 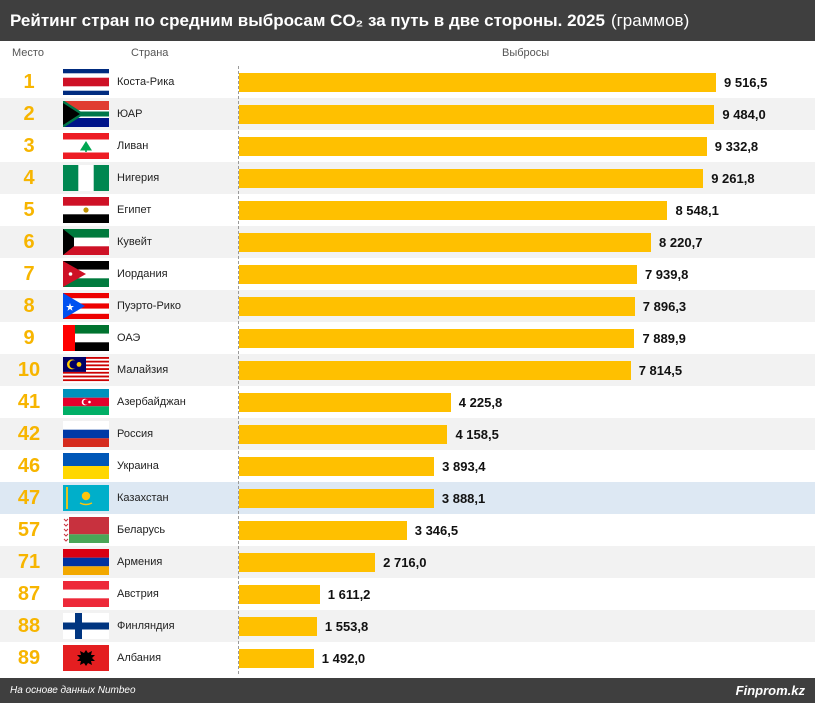 I want to click on table-row: 6 Кувейт 8 220,7, so click(x=407, y=242).